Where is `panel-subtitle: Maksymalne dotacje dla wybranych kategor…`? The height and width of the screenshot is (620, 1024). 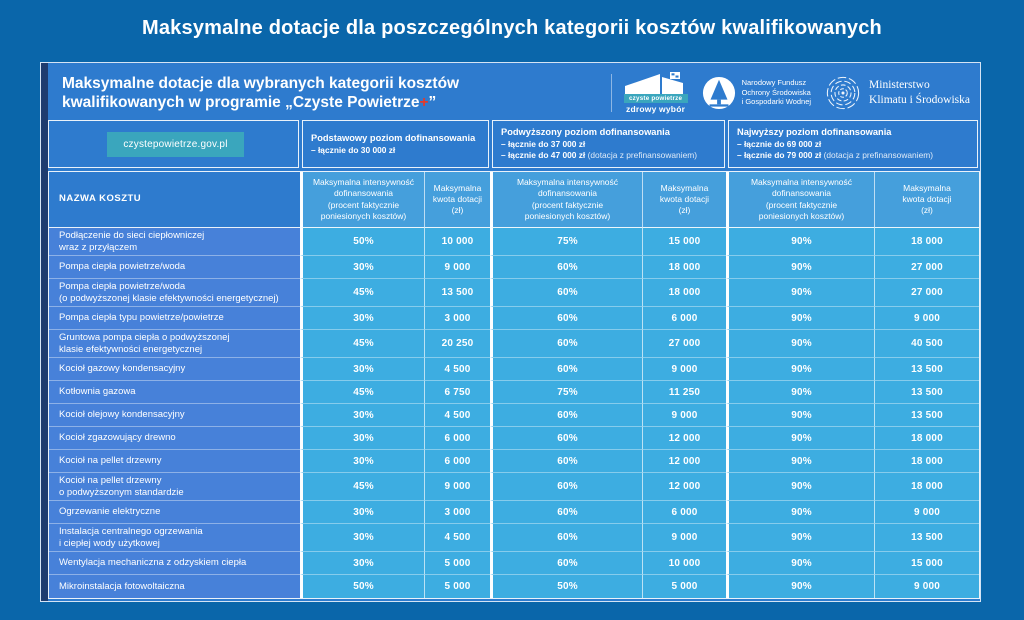 panel-subtitle: Maksymalne dotacje dla wybranych kategor… is located at coordinates (334, 93).